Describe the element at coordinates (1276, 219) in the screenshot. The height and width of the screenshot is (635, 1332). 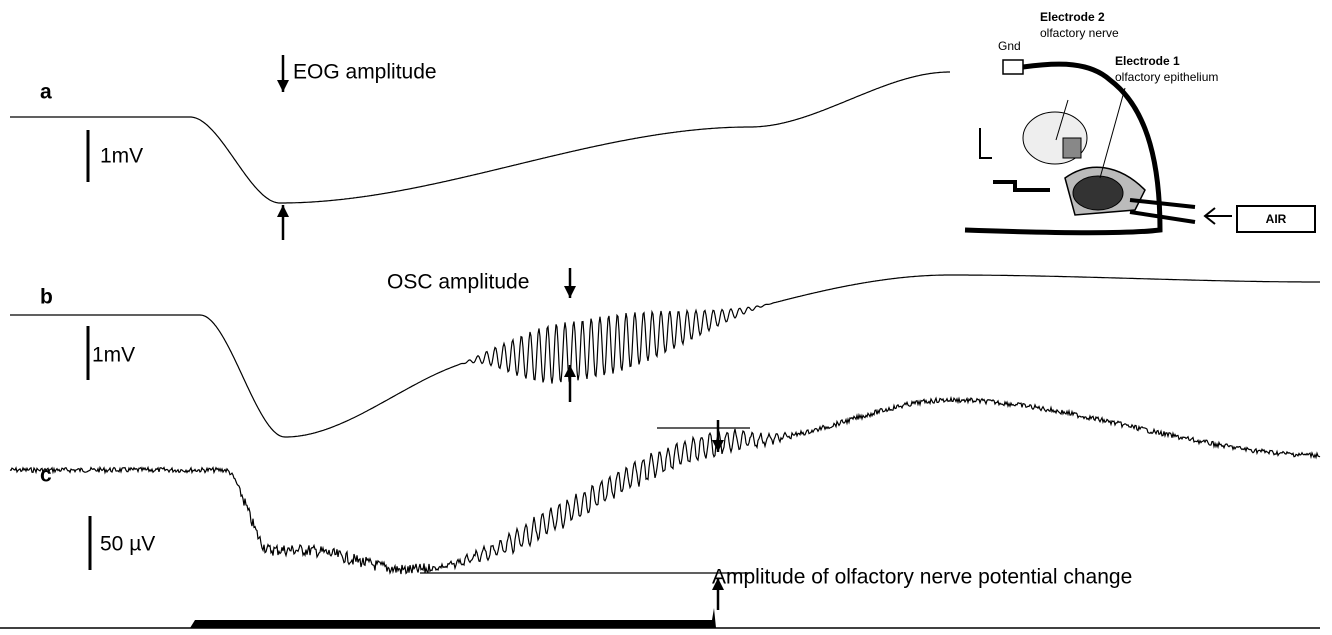
I see `inset-label: AIR` at that location.